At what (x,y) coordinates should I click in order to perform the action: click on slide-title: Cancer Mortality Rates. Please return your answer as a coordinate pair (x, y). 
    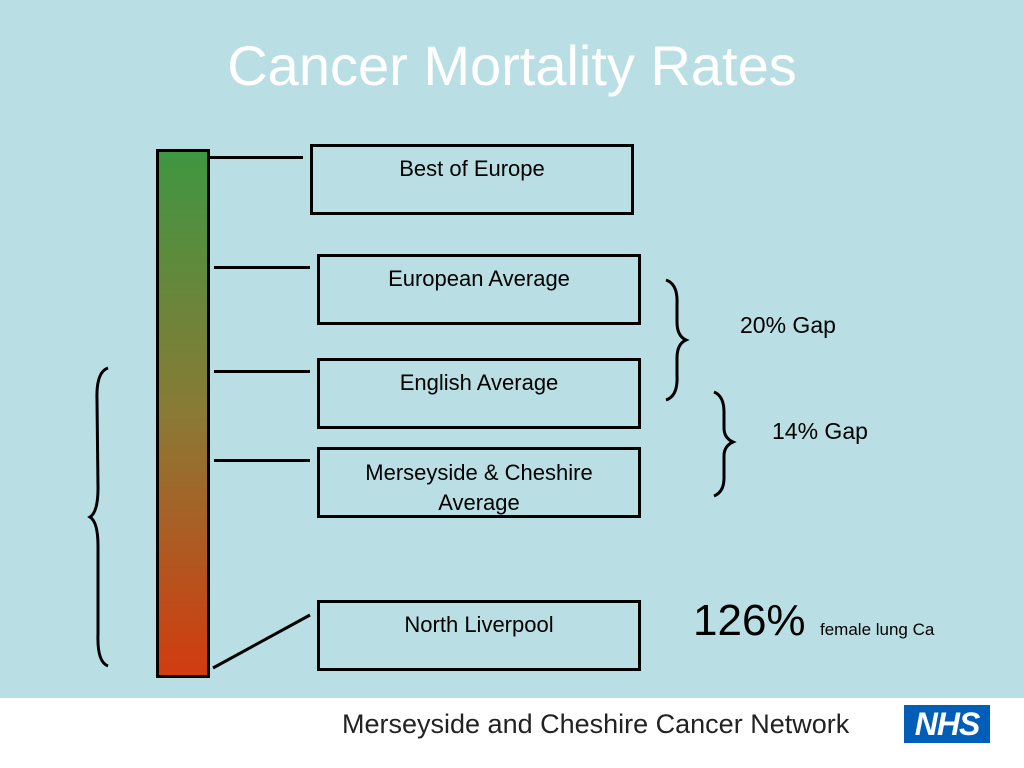
    Looking at the image, I should click on (512, 65).